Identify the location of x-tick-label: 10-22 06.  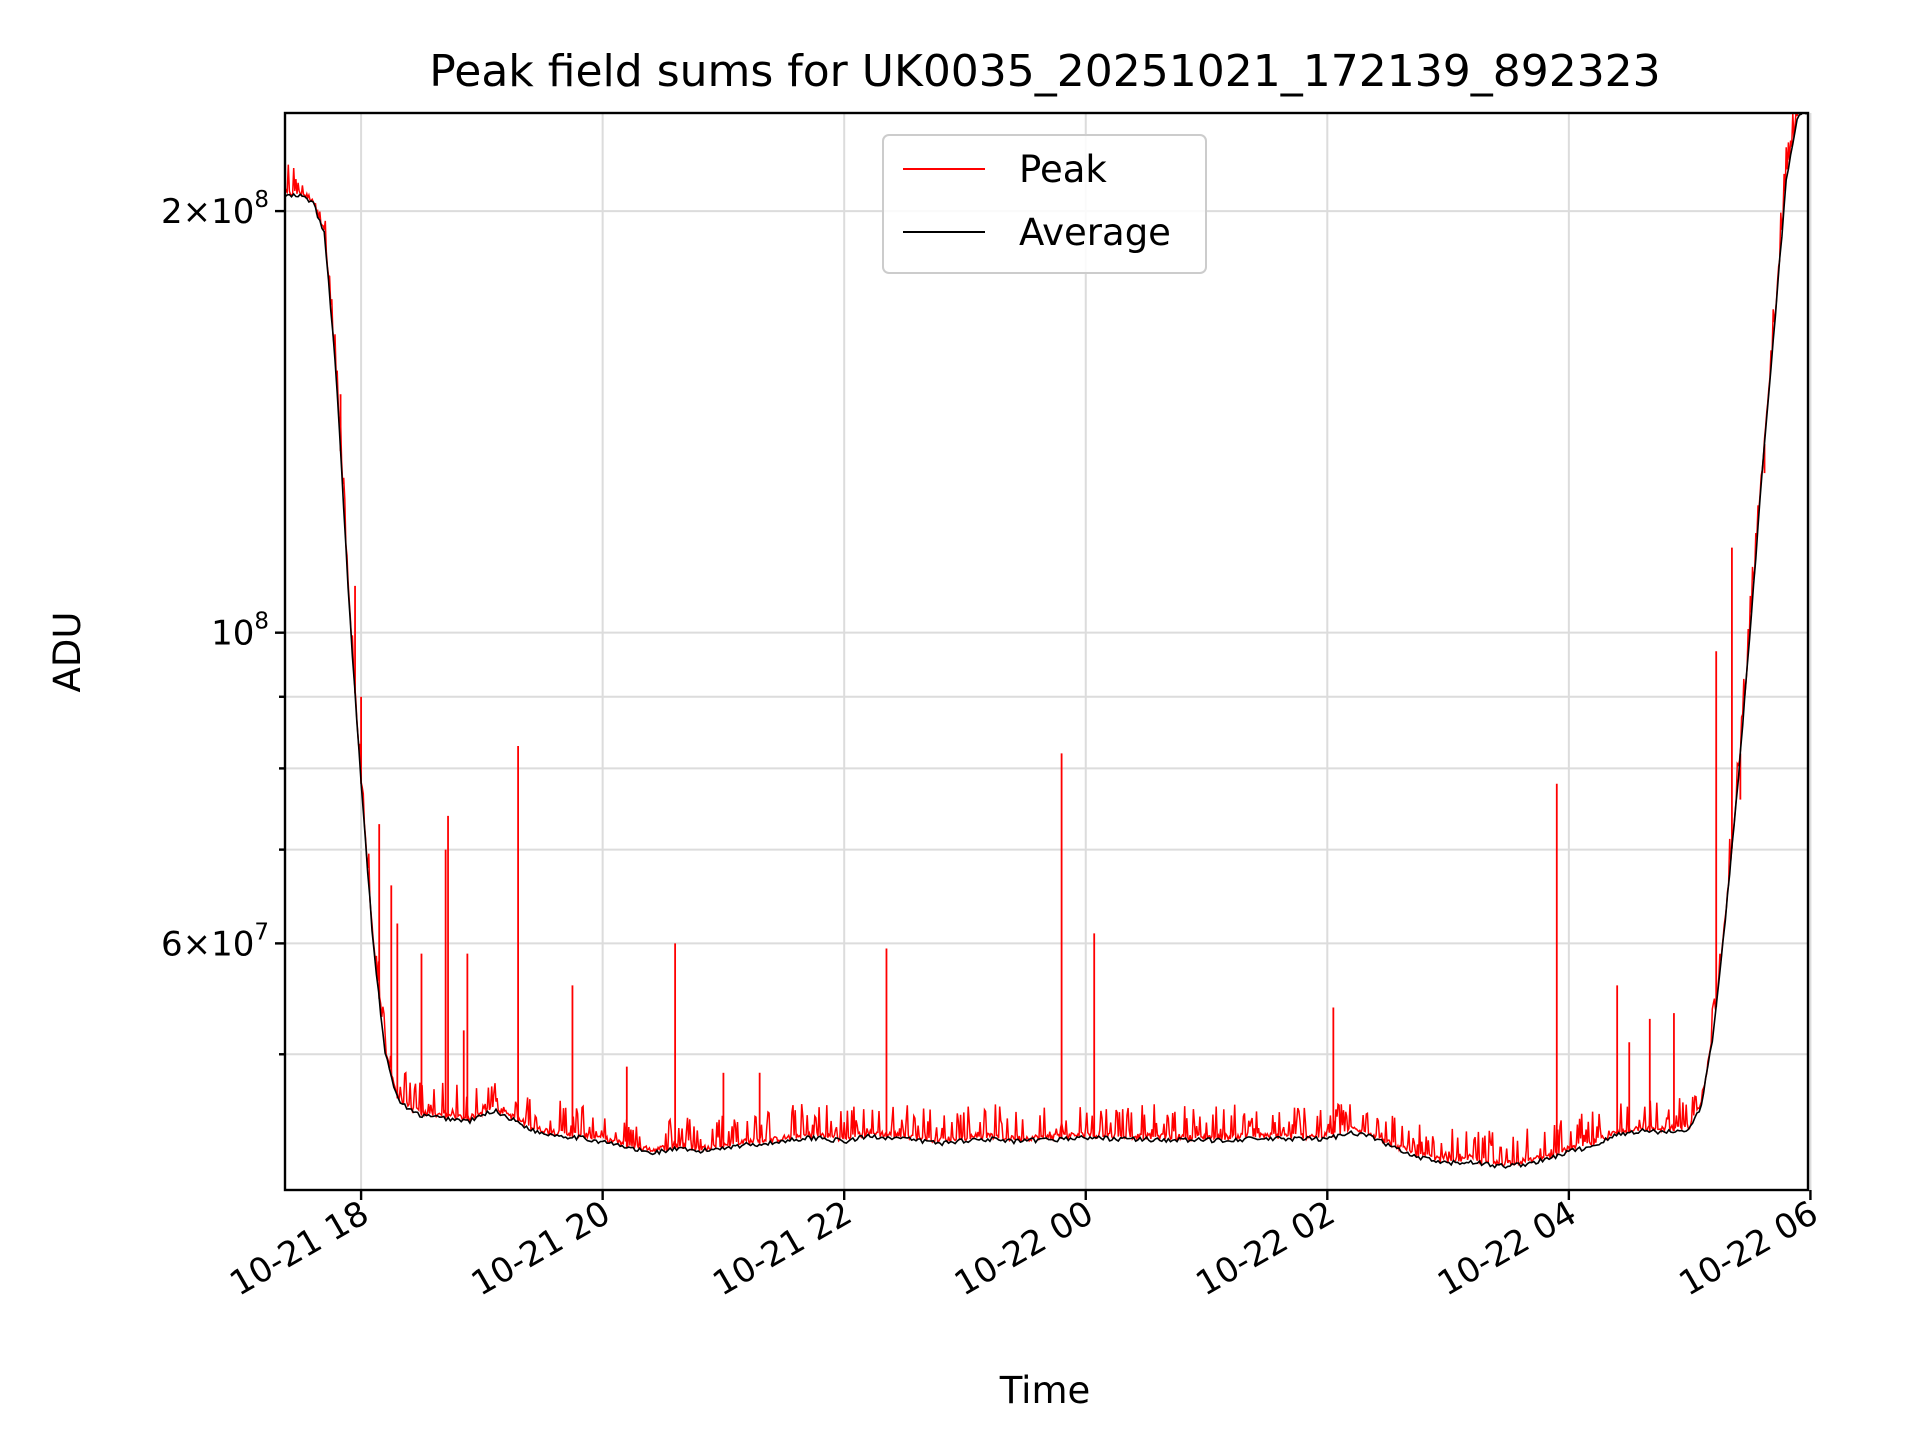
(1749, 1248).